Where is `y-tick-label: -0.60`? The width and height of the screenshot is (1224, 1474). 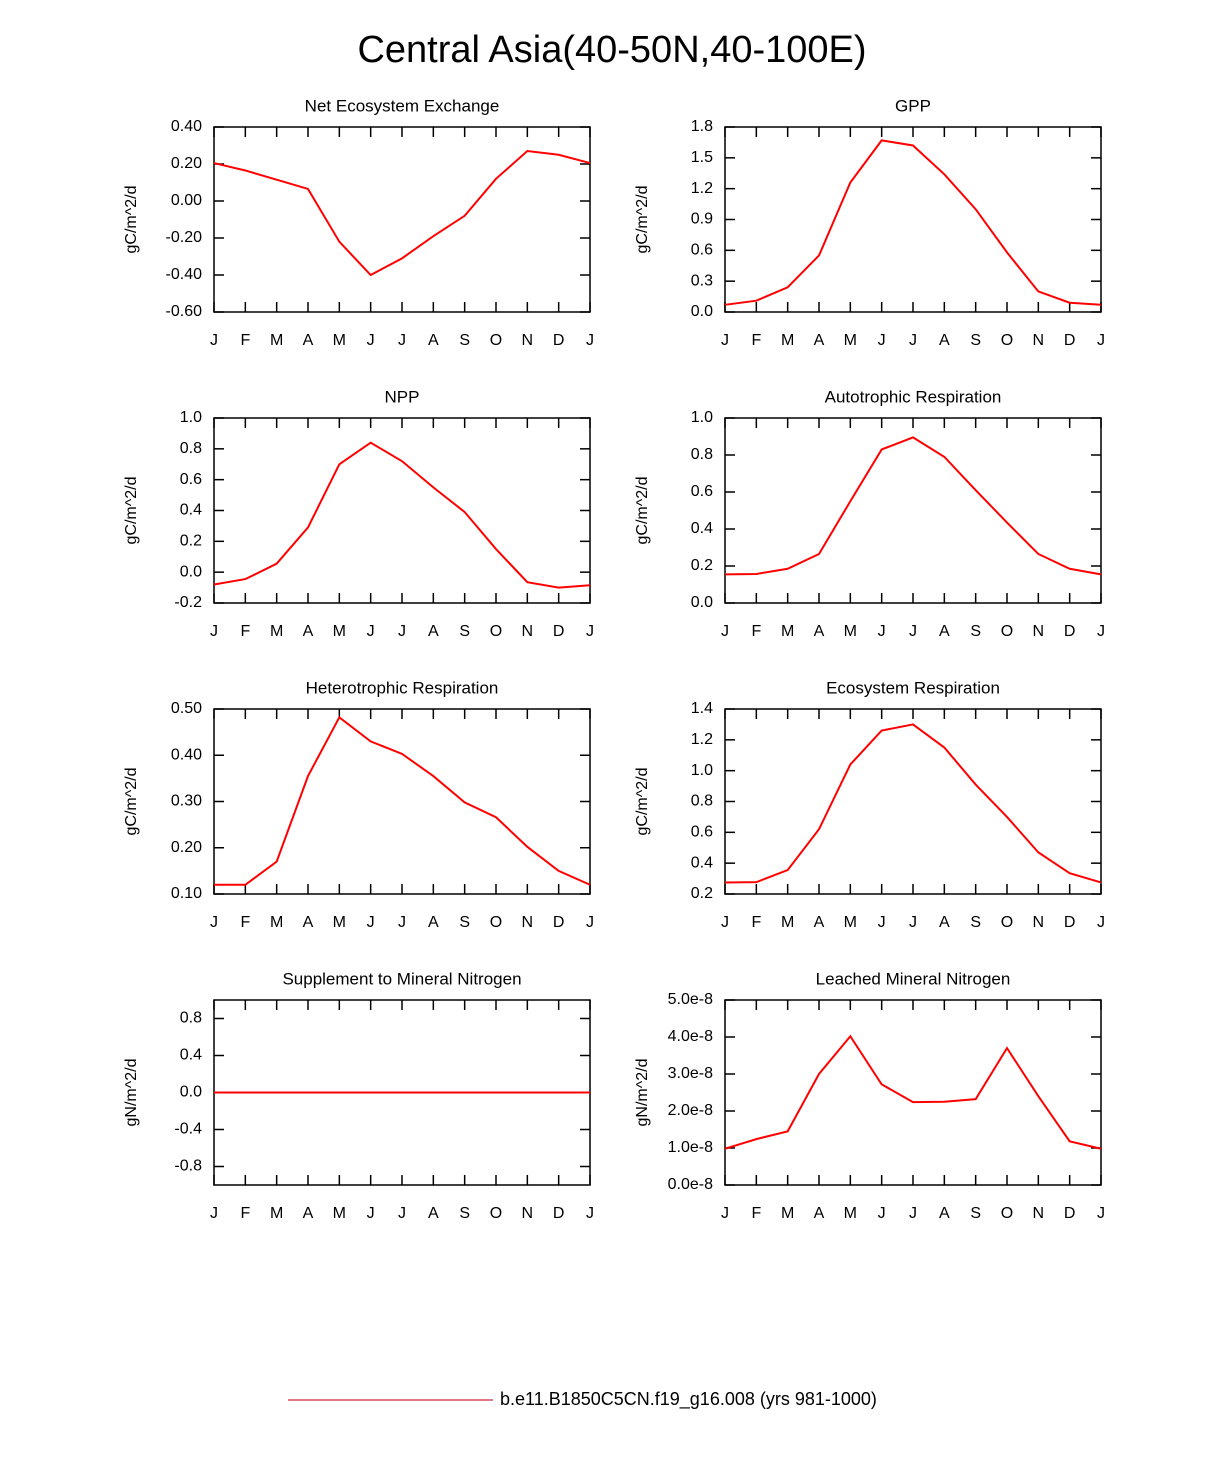
y-tick-label: -0.60 is located at coordinates (184, 311).